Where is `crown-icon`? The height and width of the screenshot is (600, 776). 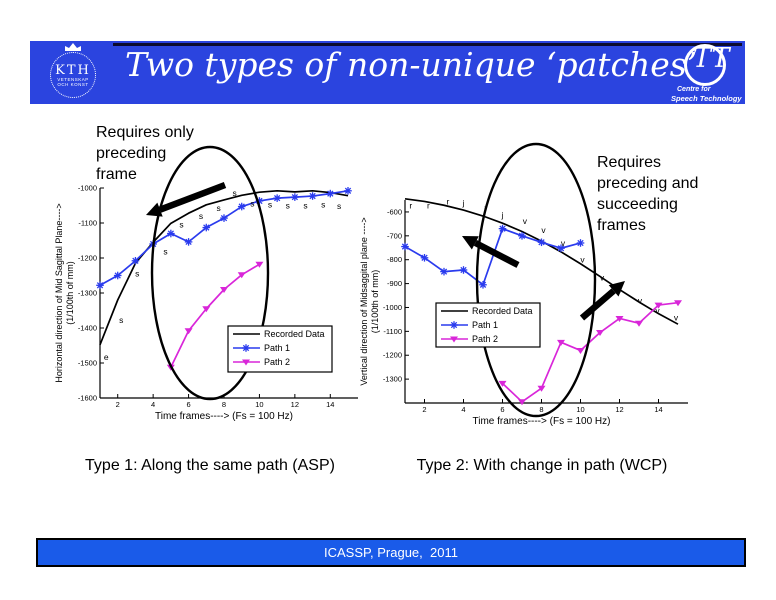
crown-icon is located at coordinates (73, 47).